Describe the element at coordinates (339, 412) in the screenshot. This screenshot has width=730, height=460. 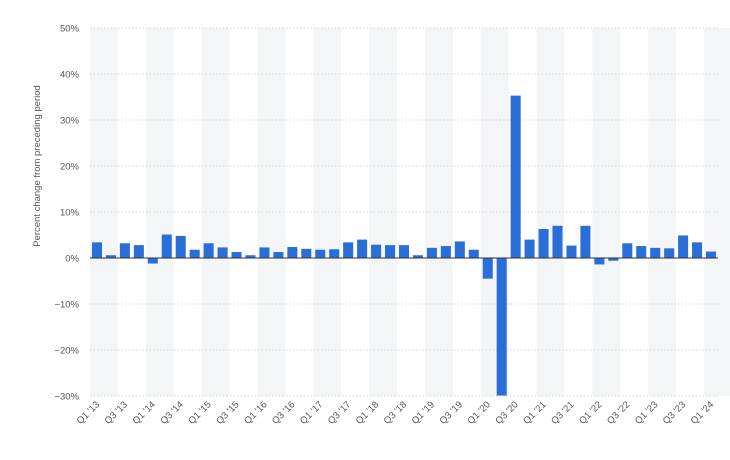
I see `x-tick-label: Q3 '17` at that location.